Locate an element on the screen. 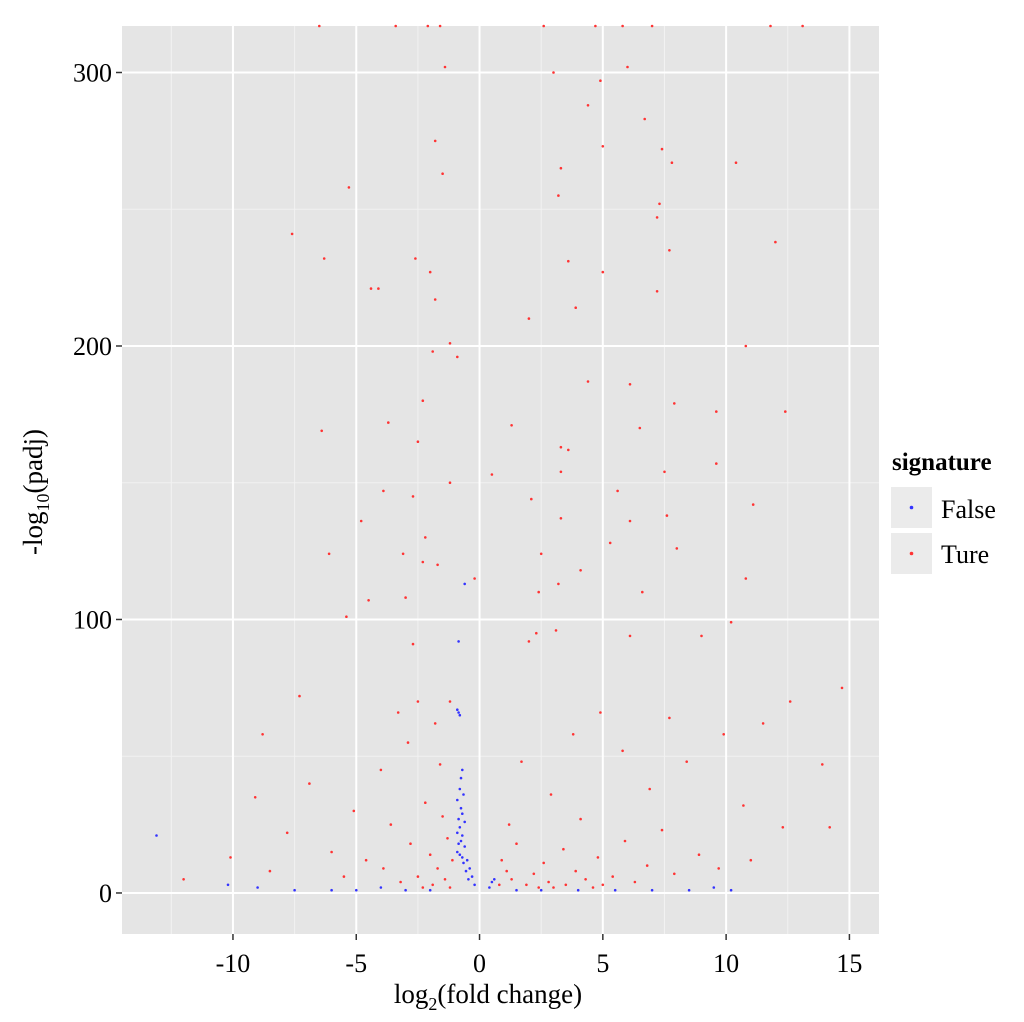  y-axis-title-subscript: 10 is located at coordinates (43, 502).